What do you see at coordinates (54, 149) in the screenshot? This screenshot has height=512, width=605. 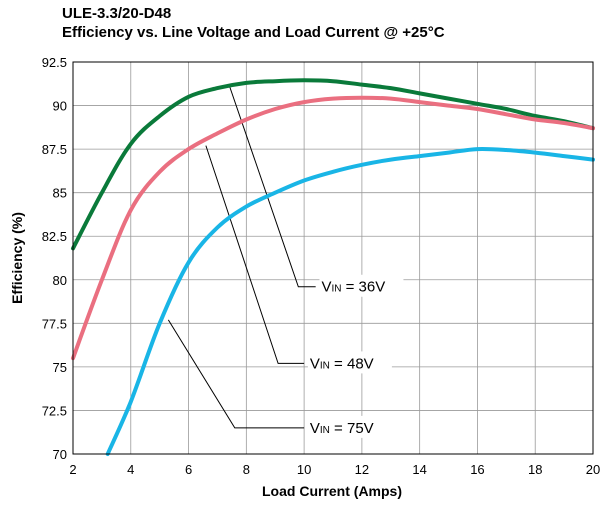 I see `y-tick-label: 87.5` at bounding box center [54, 149].